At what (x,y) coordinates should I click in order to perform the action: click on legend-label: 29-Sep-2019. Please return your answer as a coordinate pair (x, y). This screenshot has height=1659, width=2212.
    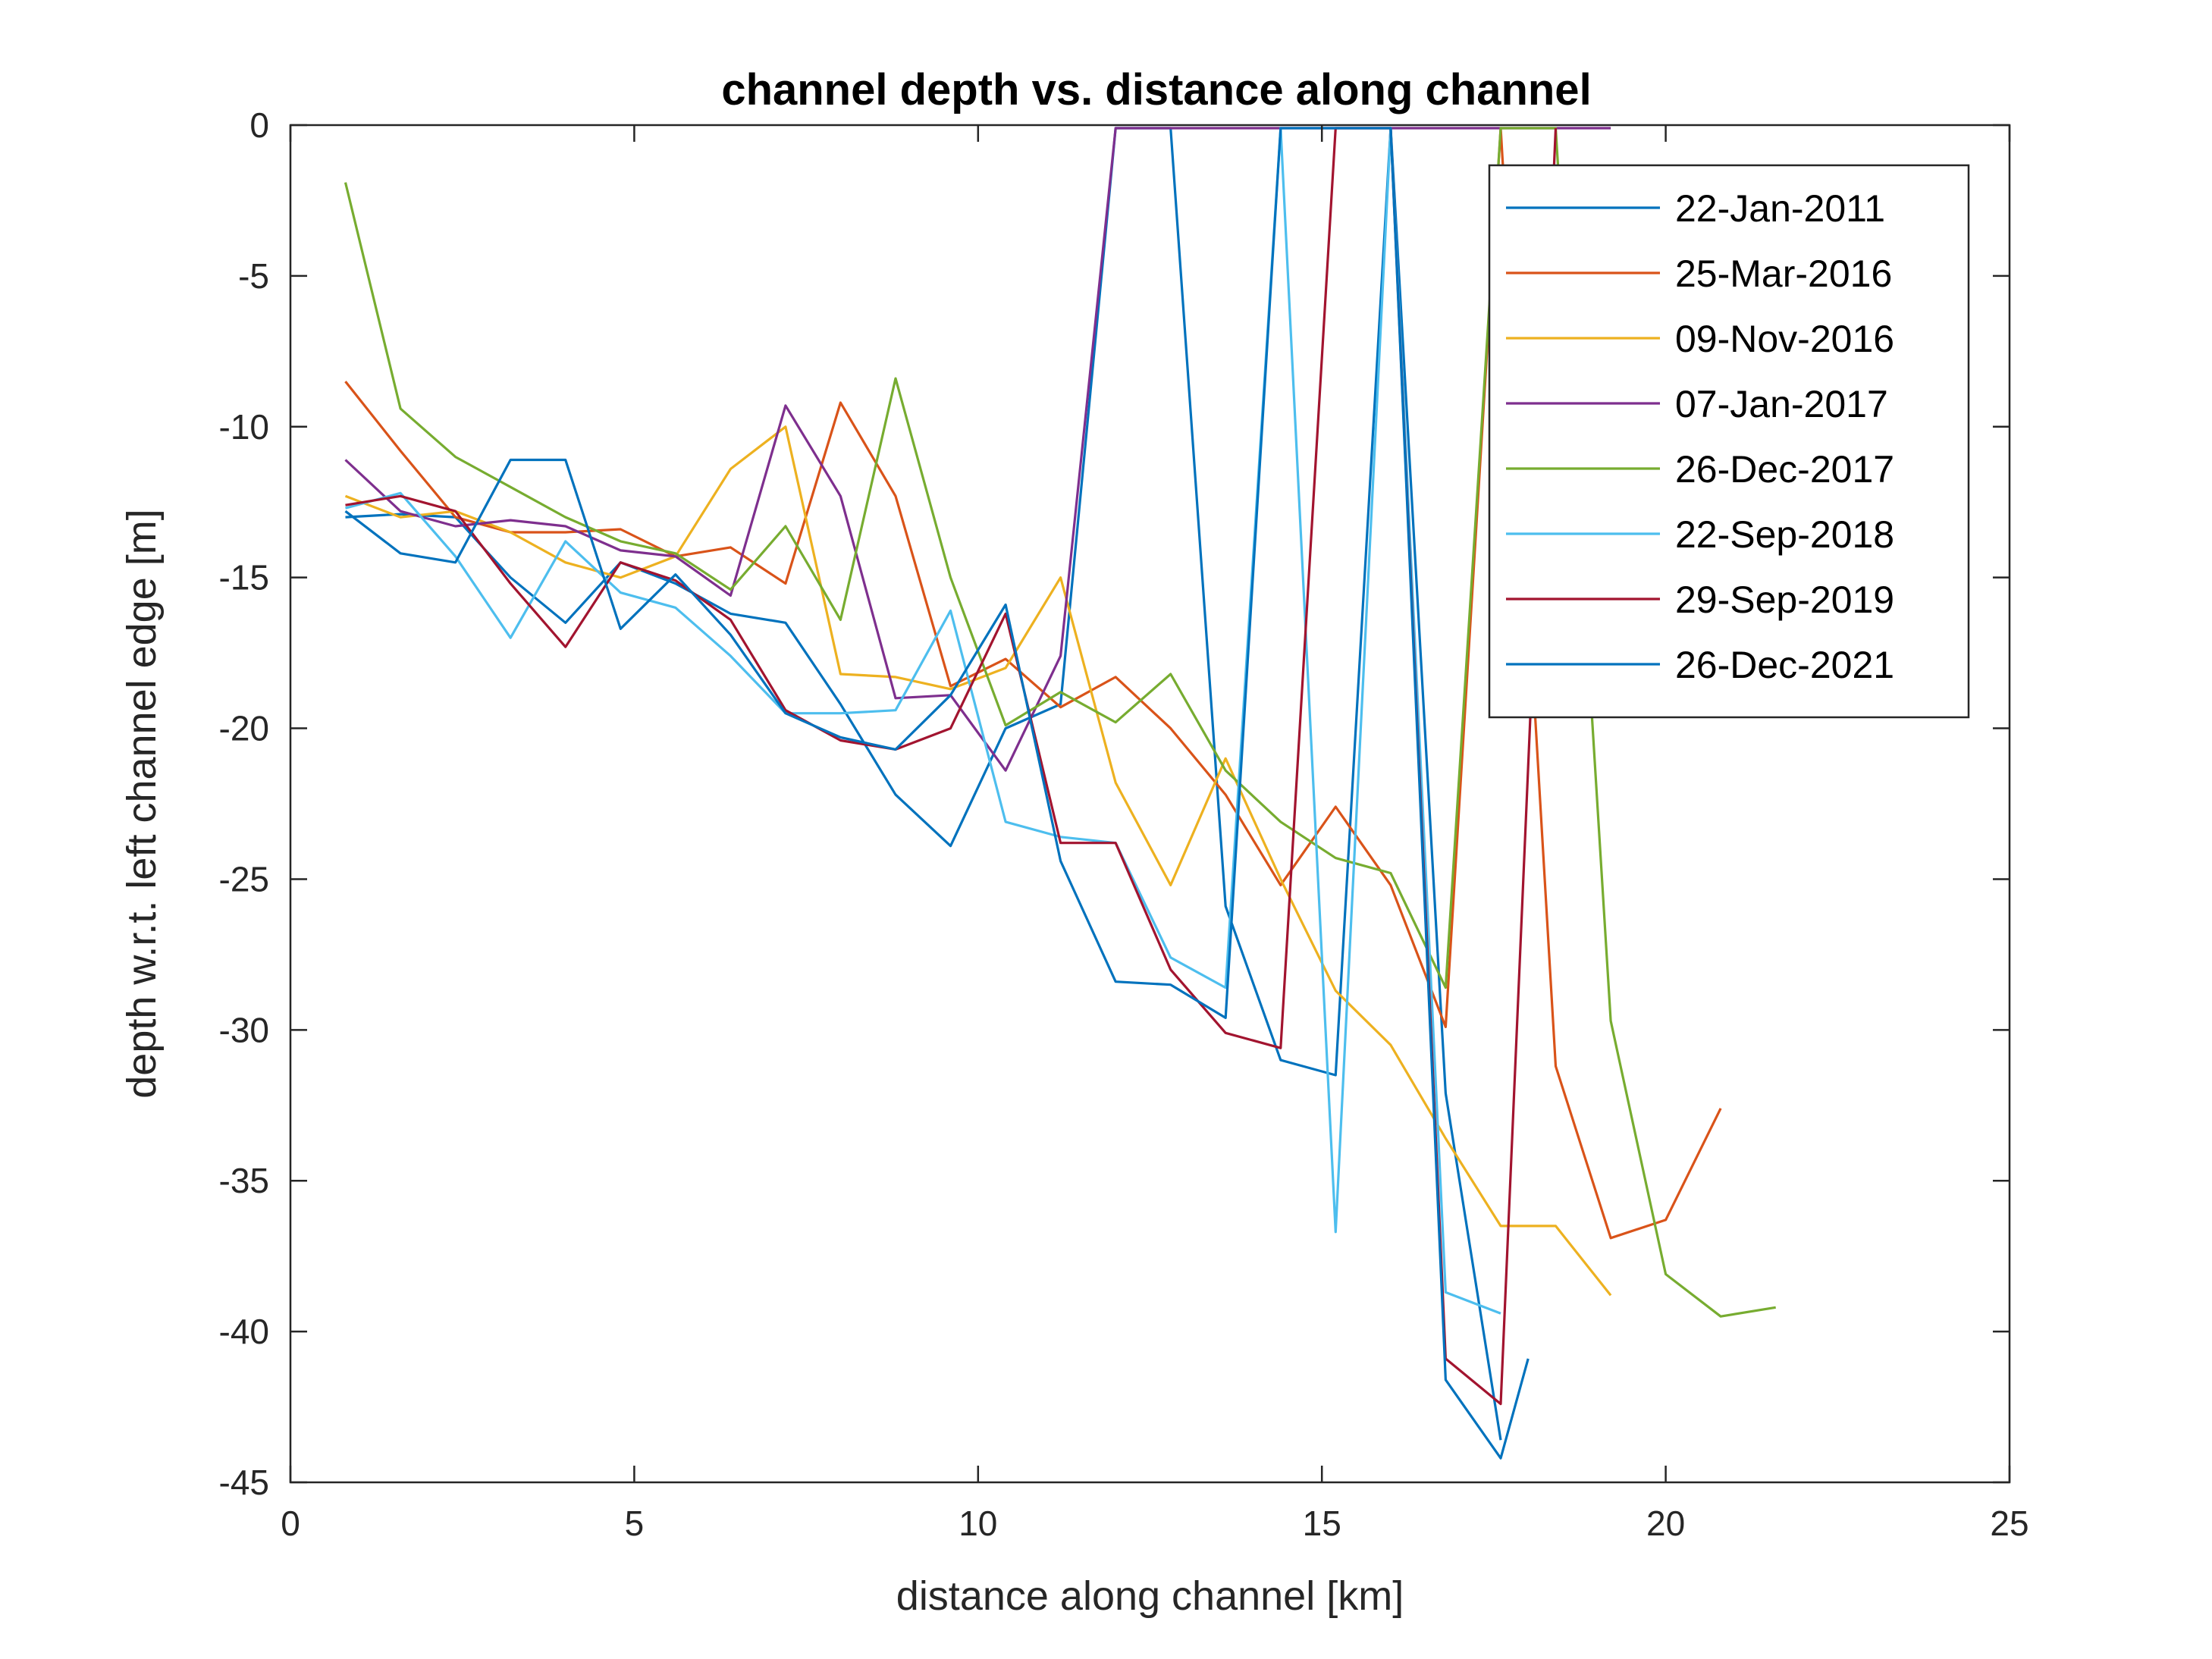
    Looking at the image, I should click on (1785, 600).